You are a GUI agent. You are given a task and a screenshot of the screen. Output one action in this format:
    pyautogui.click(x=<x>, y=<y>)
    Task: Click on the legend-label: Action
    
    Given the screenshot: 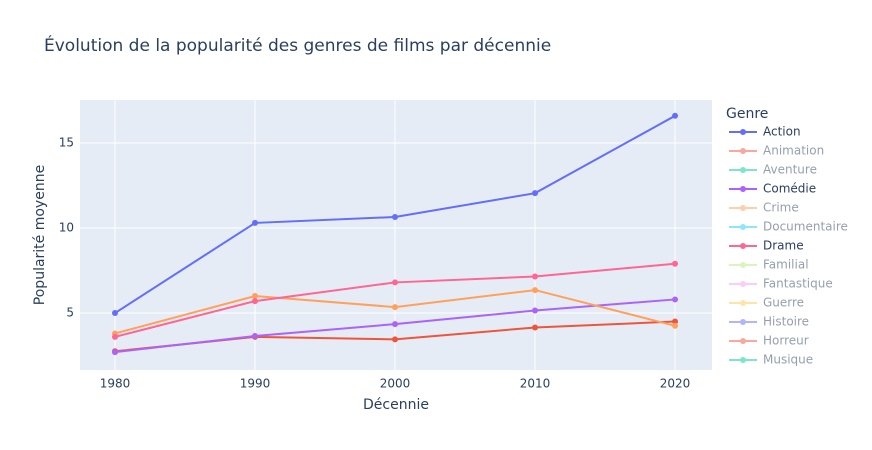 What is the action you would take?
    pyautogui.click(x=782, y=132)
    